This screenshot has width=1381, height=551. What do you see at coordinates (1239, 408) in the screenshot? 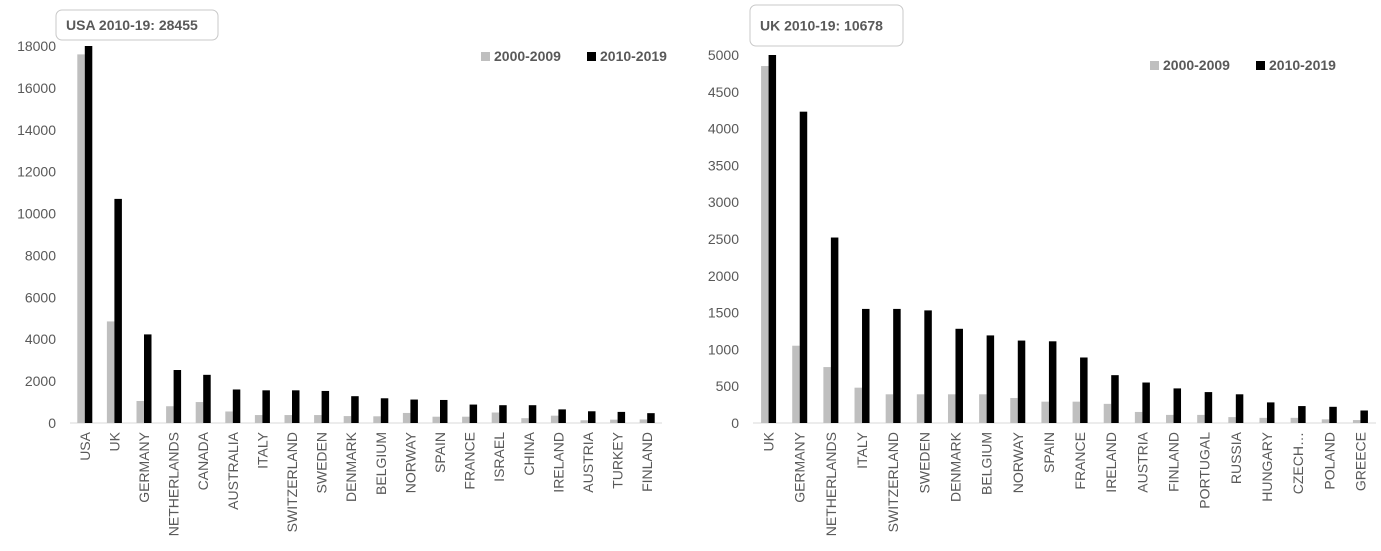
I see `bar-2010-2019-russia` at bounding box center [1239, 408].